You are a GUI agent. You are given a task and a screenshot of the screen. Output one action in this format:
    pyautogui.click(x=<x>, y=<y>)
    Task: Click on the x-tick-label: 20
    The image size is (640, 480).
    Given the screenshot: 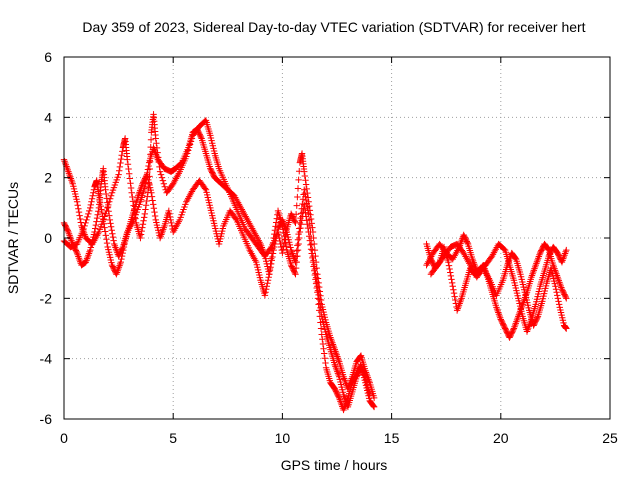 What is the action you would take?
    pyautogui.click(x=501, y=438)
    